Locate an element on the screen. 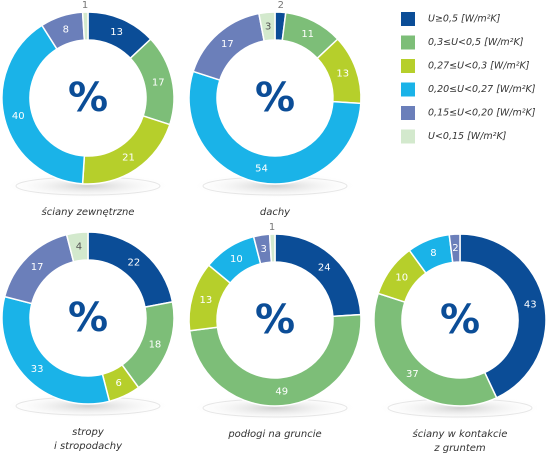  data-label: 24 is located at coordinates (324, 268).